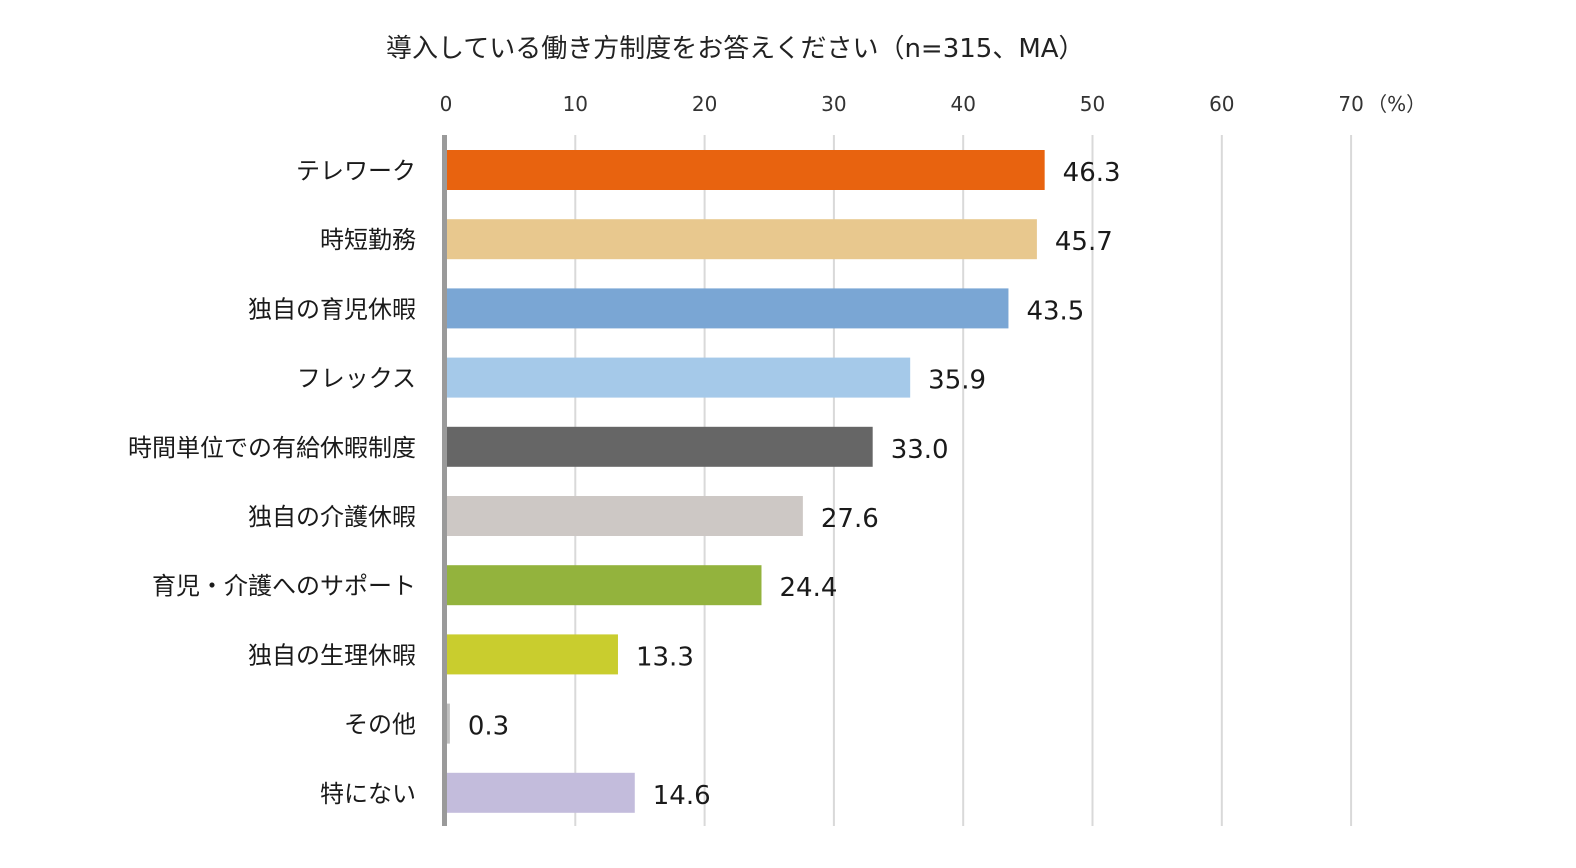 The image size is (1576, 868). Describe the element at coordinates (332, 517) in the screenshot. I see `category-label: 独自の介護休暇` at that location.